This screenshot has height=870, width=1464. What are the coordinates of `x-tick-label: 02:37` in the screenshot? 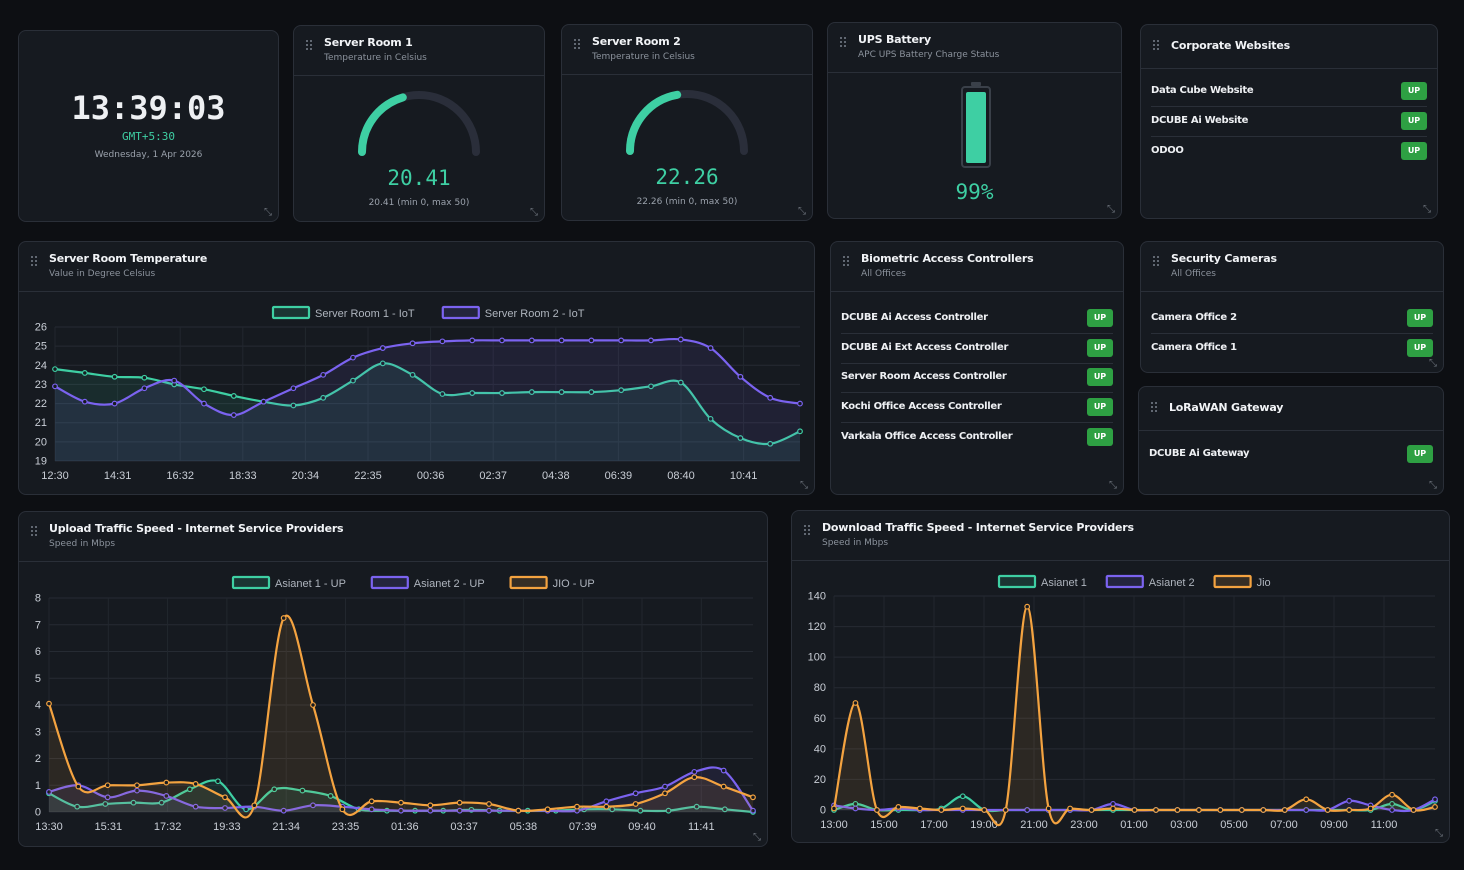 It's located at (493, 476).